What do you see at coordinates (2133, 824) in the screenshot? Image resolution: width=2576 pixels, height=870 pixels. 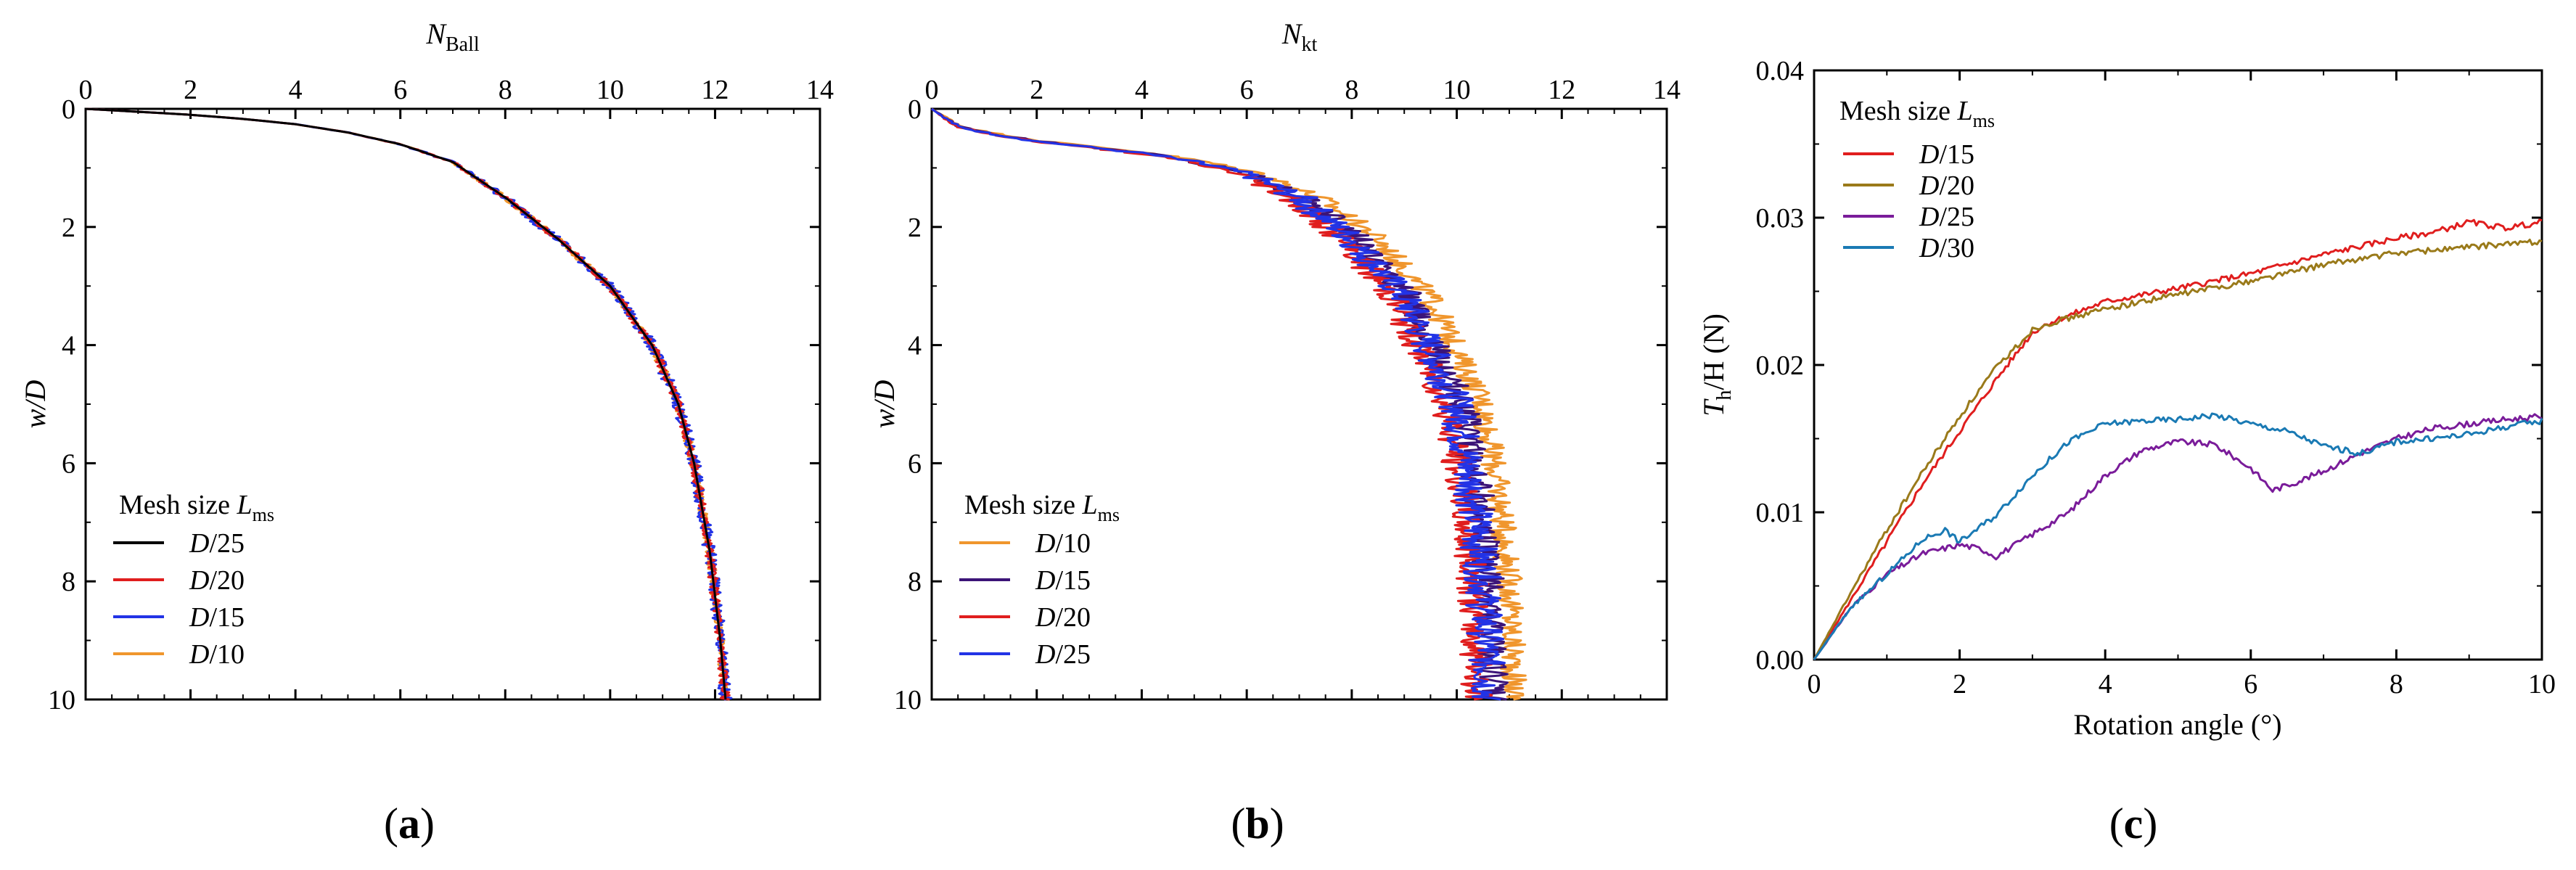 I see `panel-label: (c)` at bounding box center [2133, 824].